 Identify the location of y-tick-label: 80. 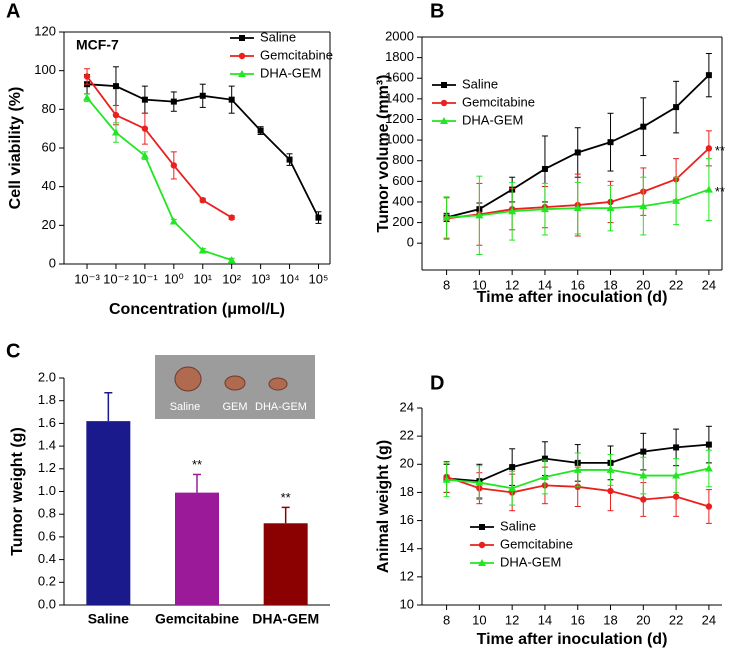
(49, 108).